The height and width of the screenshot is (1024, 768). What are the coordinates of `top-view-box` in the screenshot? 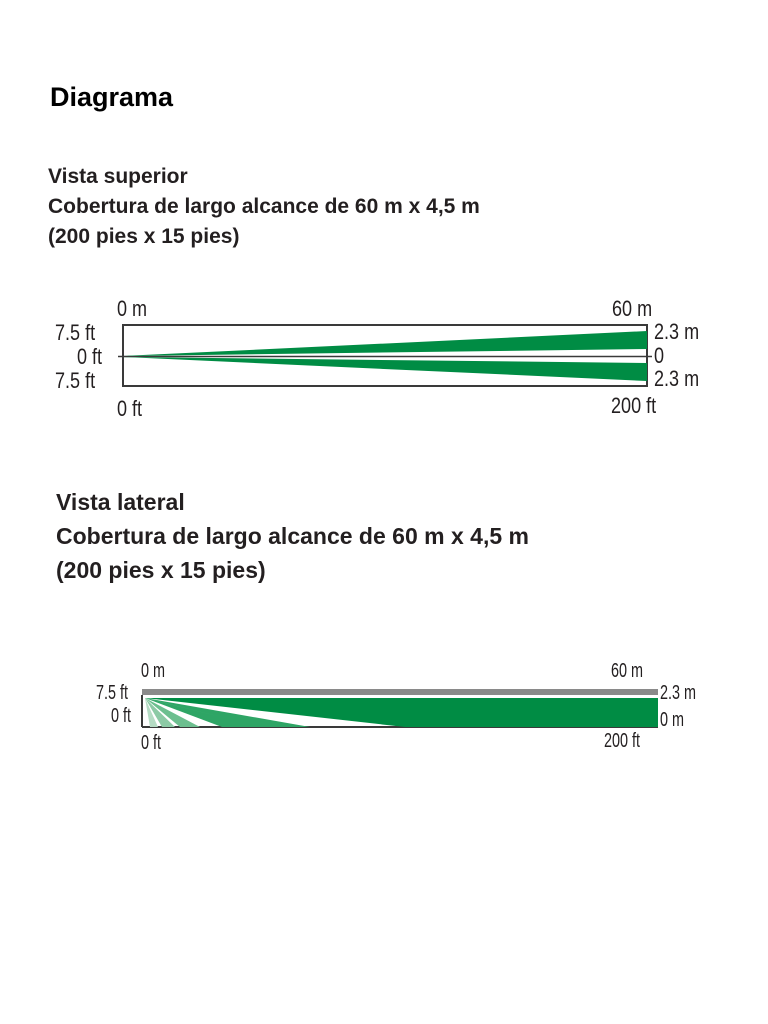 It's located at (385, 355).